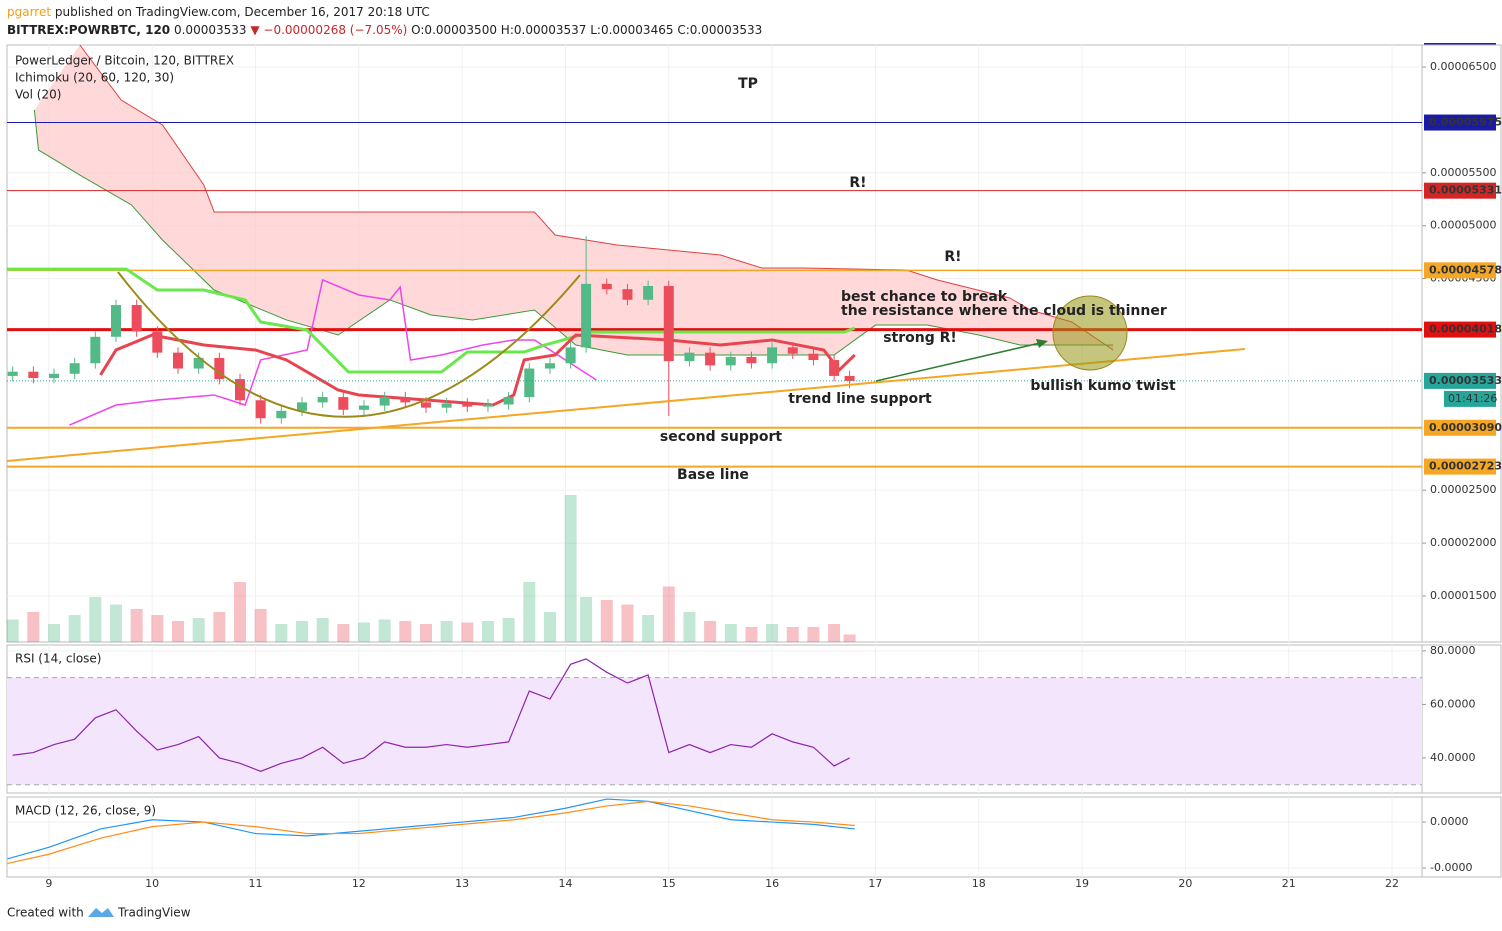  Describe the element at coordinates (48, 883) in the screenshot. I see `x-tick-label: 9` at that location.